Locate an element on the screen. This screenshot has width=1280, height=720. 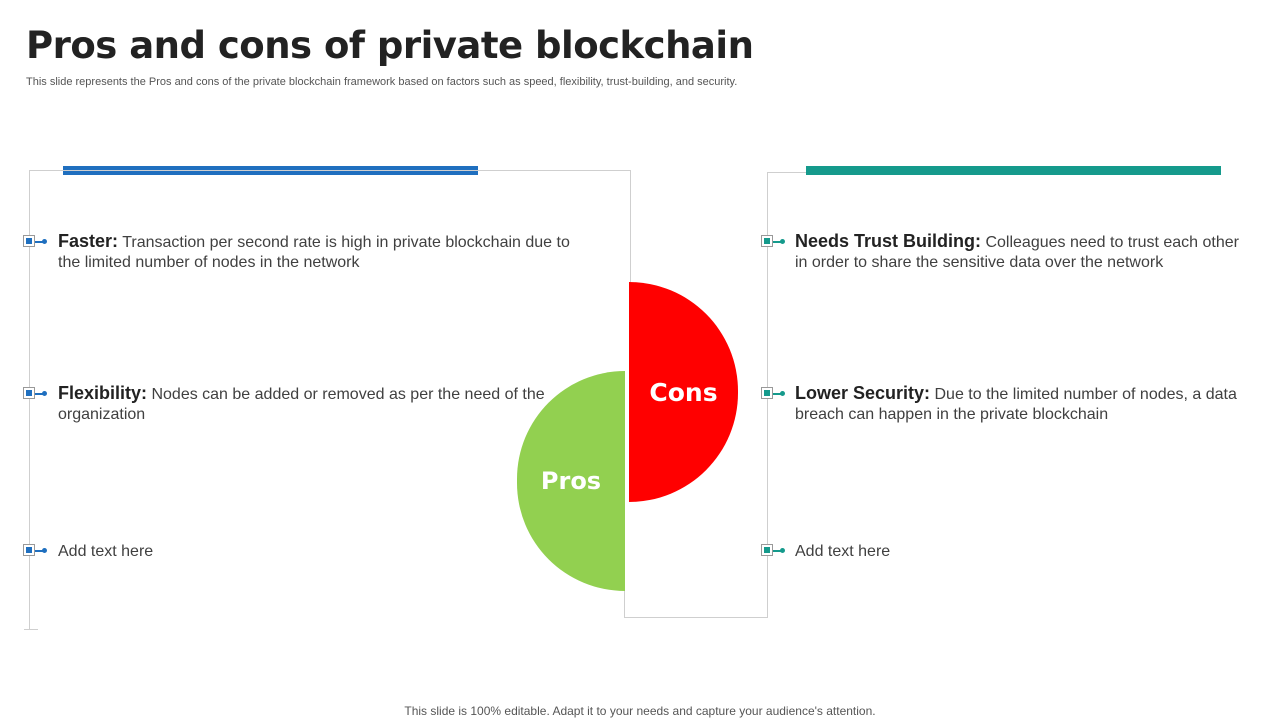
pros-item-heading: Faster: is located at coordinates (88, 241).